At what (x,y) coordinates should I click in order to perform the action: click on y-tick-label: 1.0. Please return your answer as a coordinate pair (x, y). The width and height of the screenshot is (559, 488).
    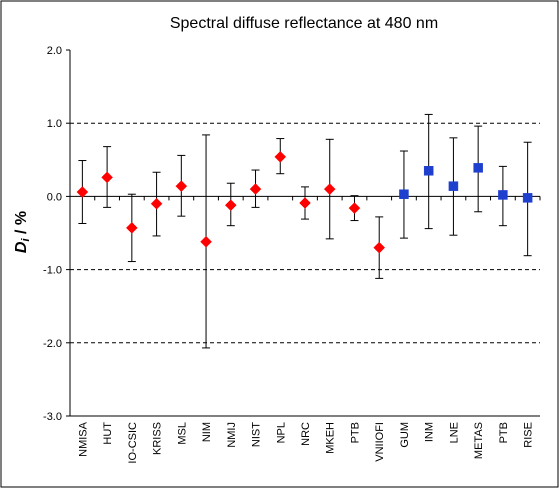
    Looking at the image, I should click on (54, 124).